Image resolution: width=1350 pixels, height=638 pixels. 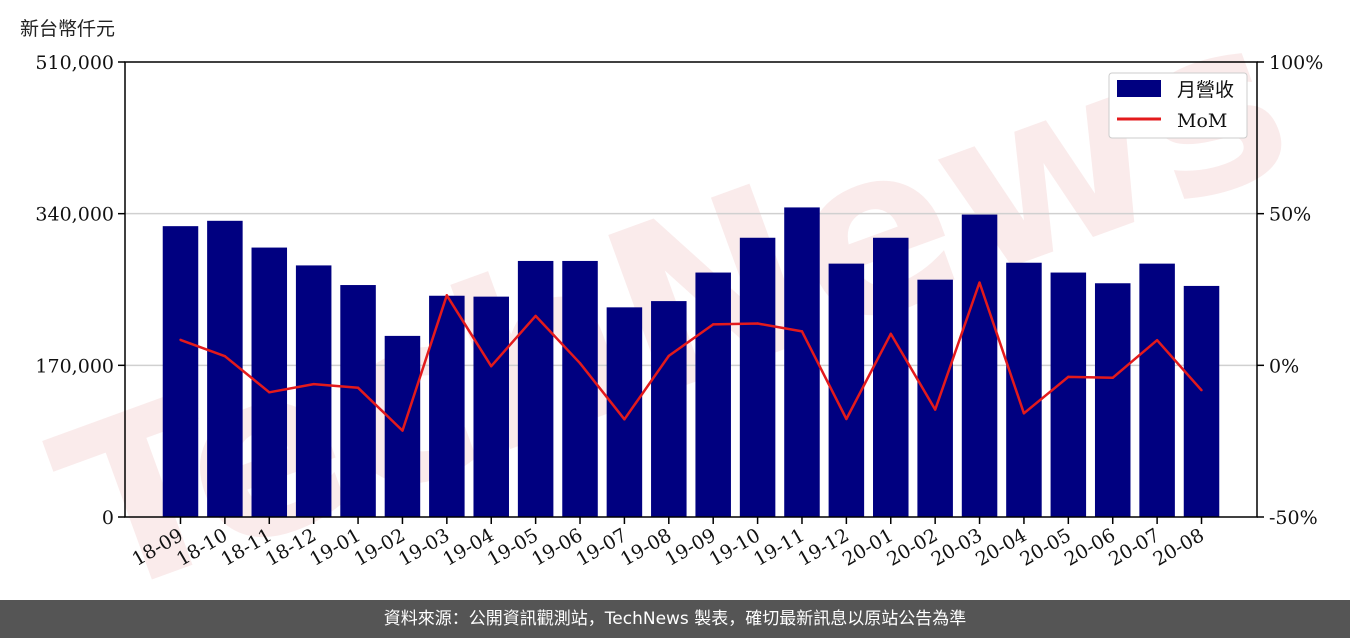 What do you see at coordinates (1290, 290) in the screenshot?
I see `right-y-axis: -50% 0% 50% 100%` at bounding box center [1290, 290].